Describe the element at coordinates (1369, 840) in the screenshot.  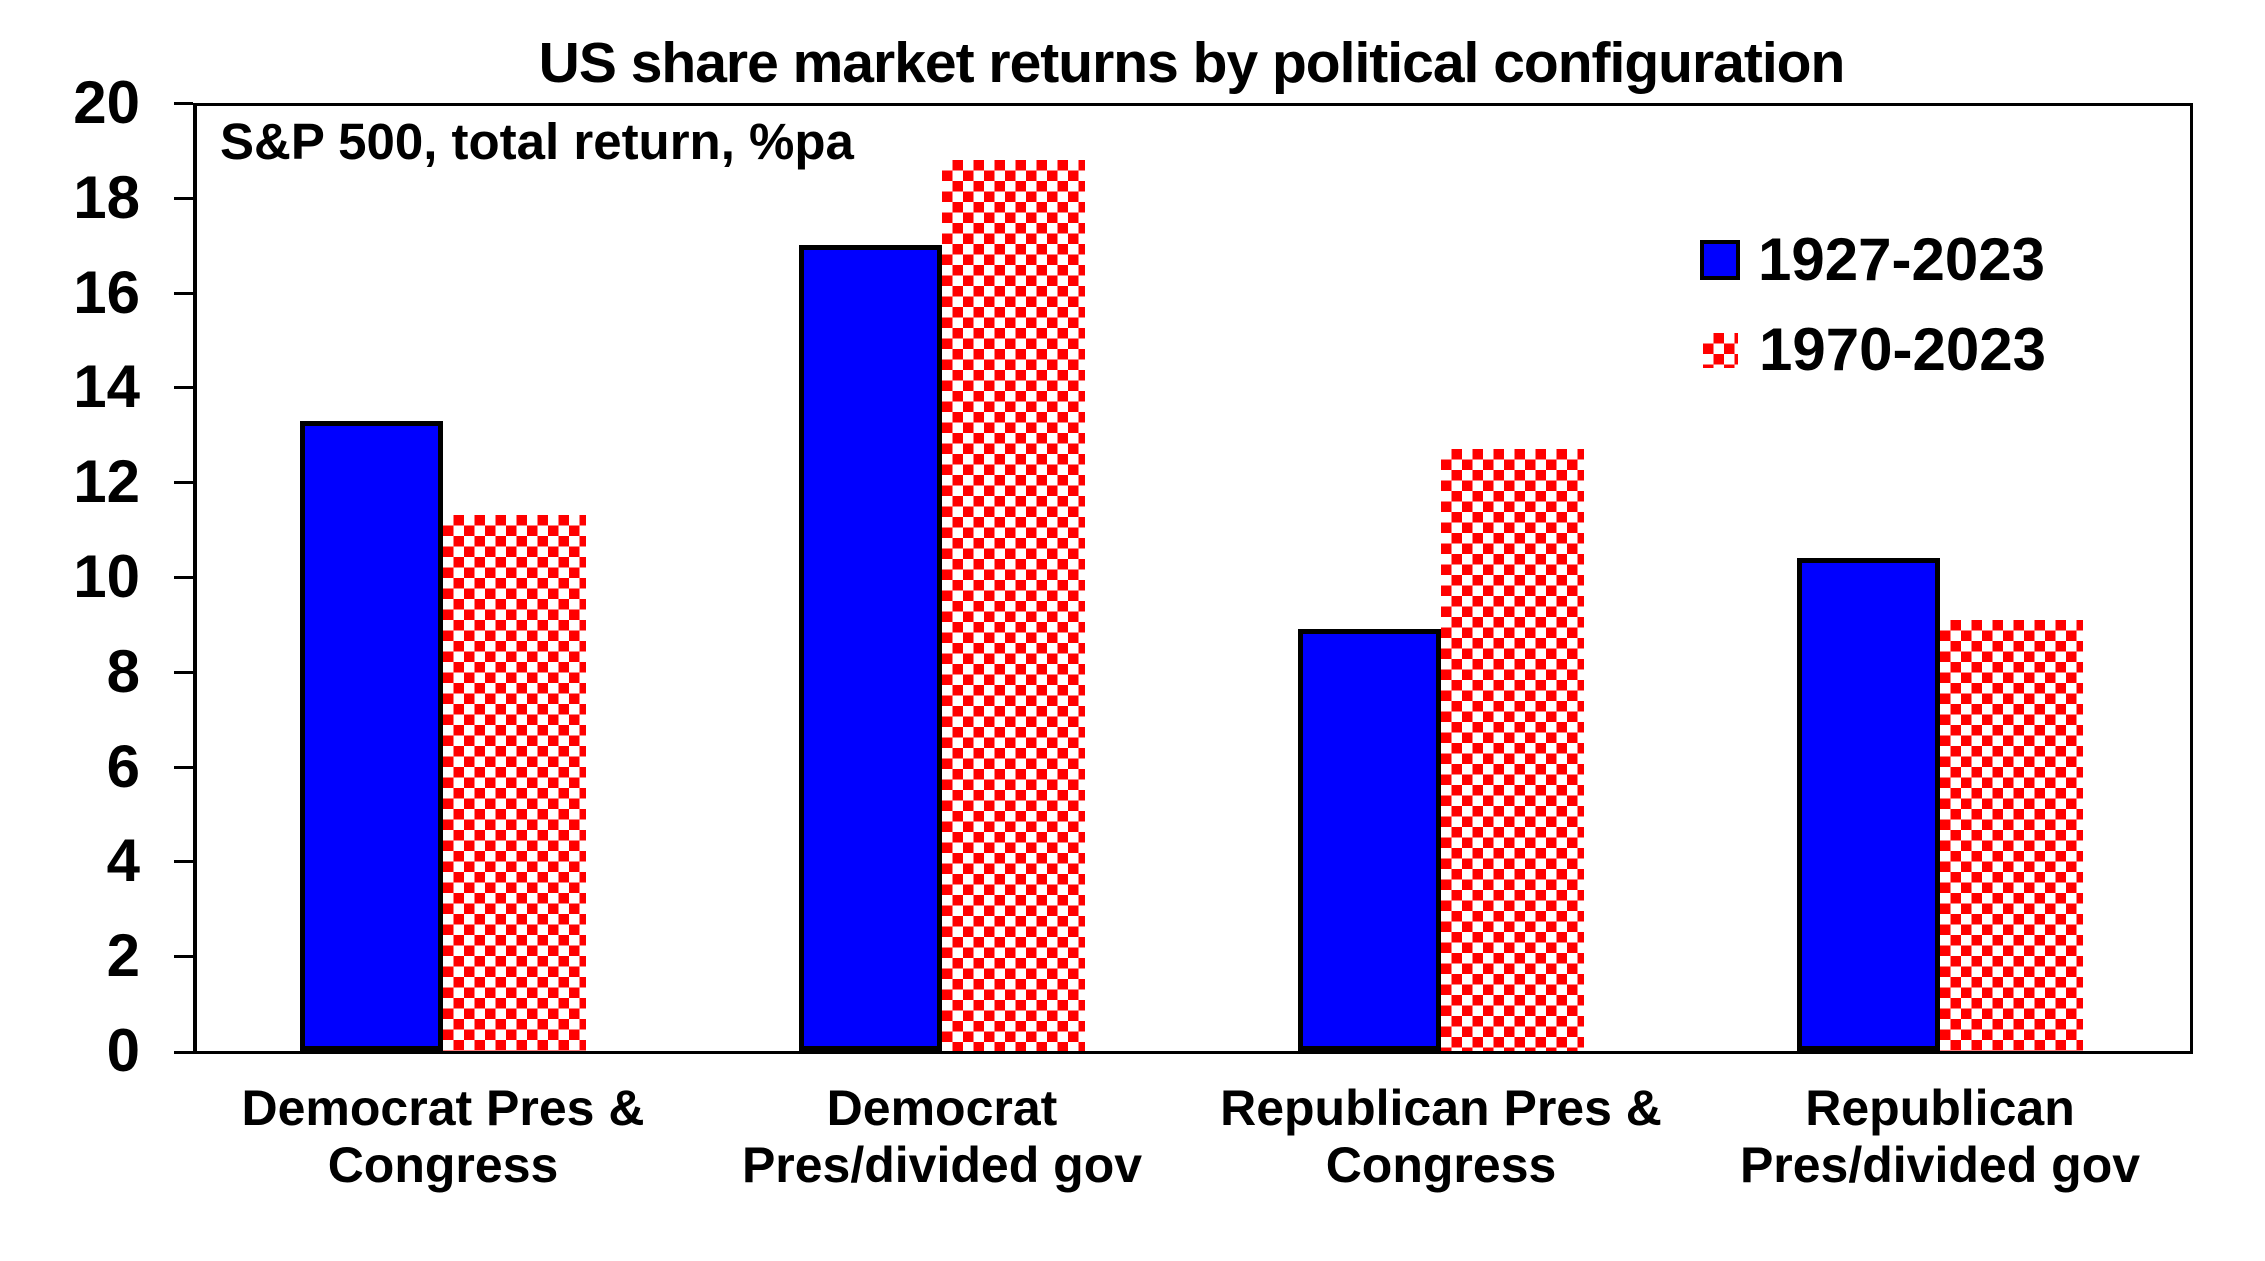
I see `bar-1927-2023-group3` at that location.